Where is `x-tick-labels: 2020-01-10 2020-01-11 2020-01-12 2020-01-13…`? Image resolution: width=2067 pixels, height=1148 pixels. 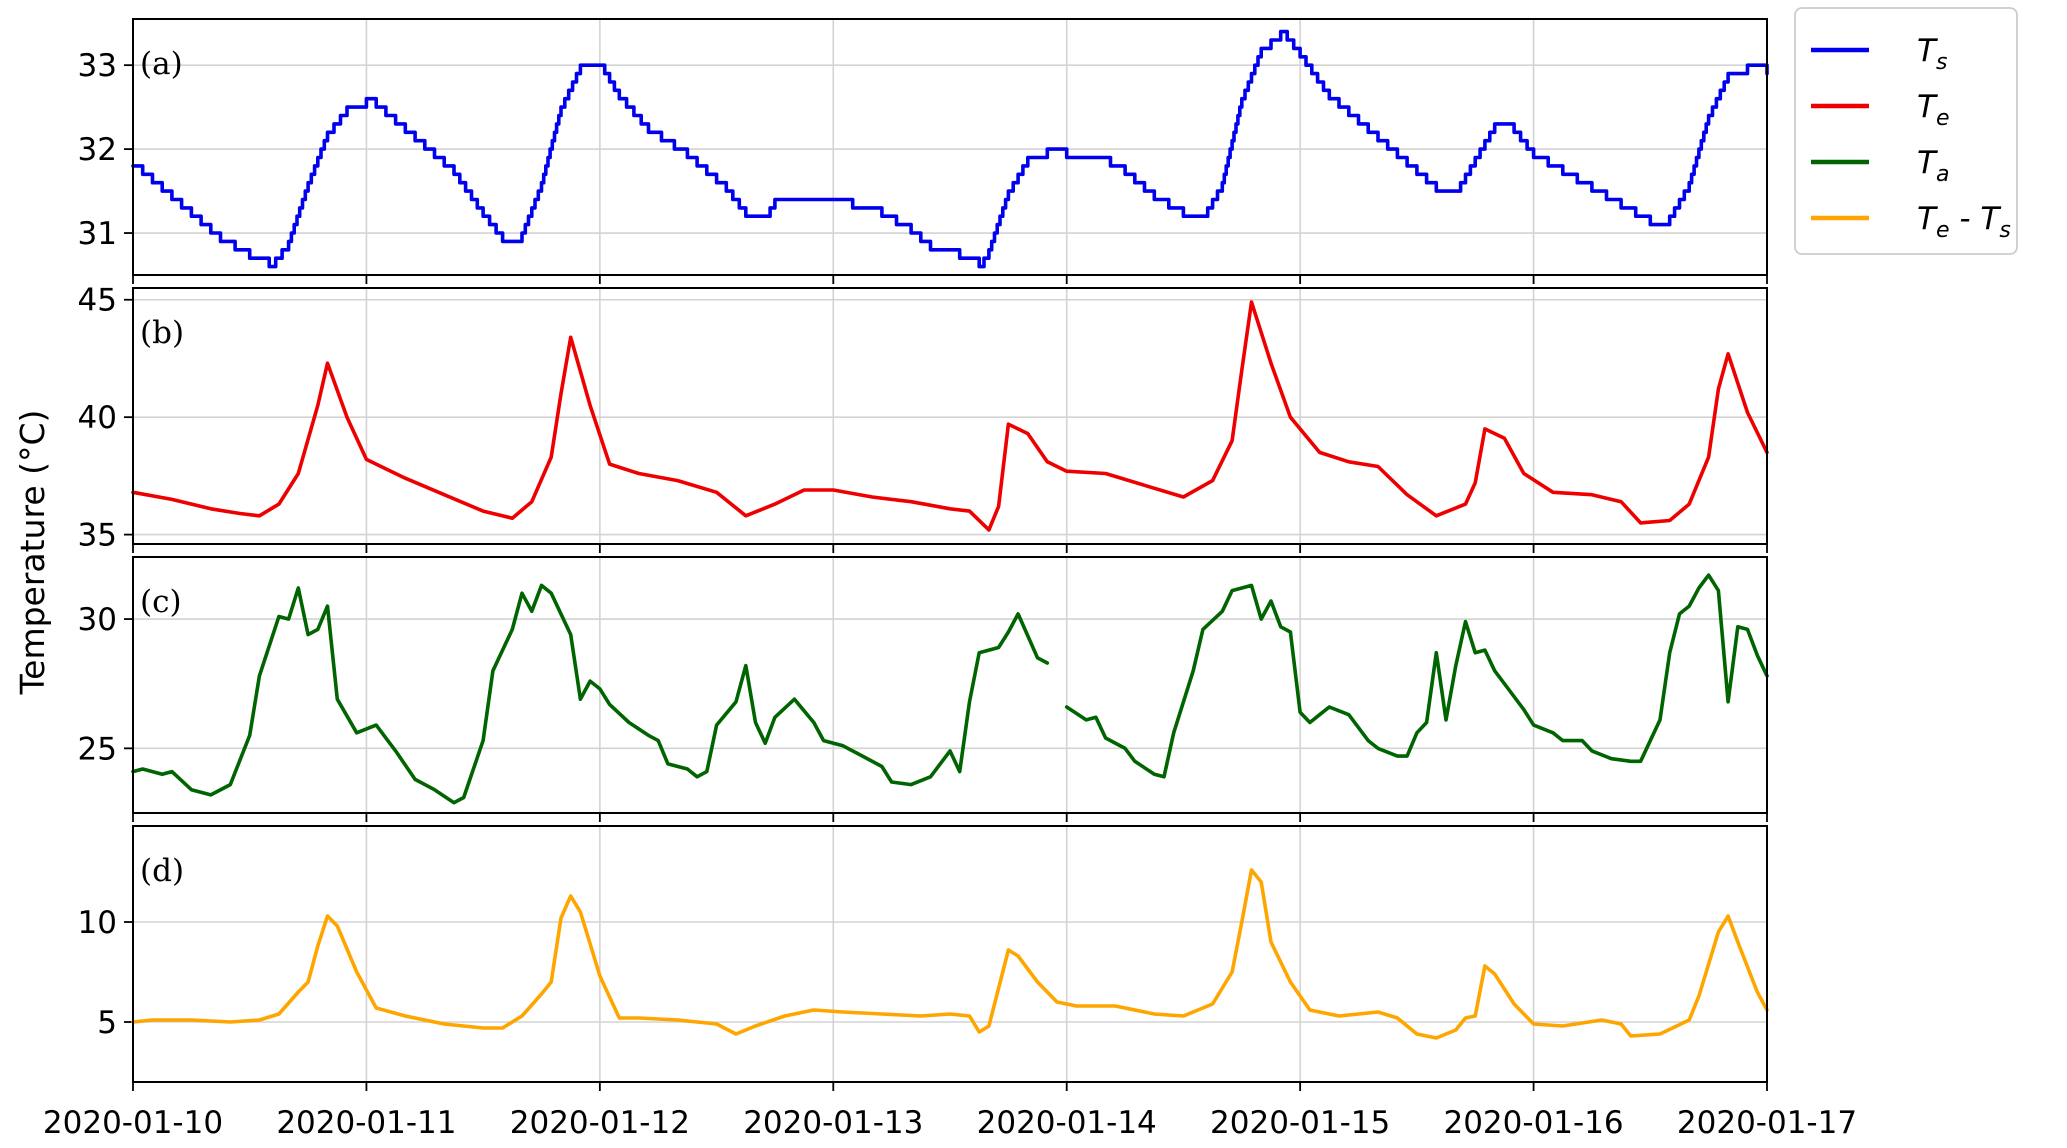
x-tick-labels: 2020-01-10 2020-01-11 2020-01-12 2020-01-13… is located at coordinates (950, 1123).